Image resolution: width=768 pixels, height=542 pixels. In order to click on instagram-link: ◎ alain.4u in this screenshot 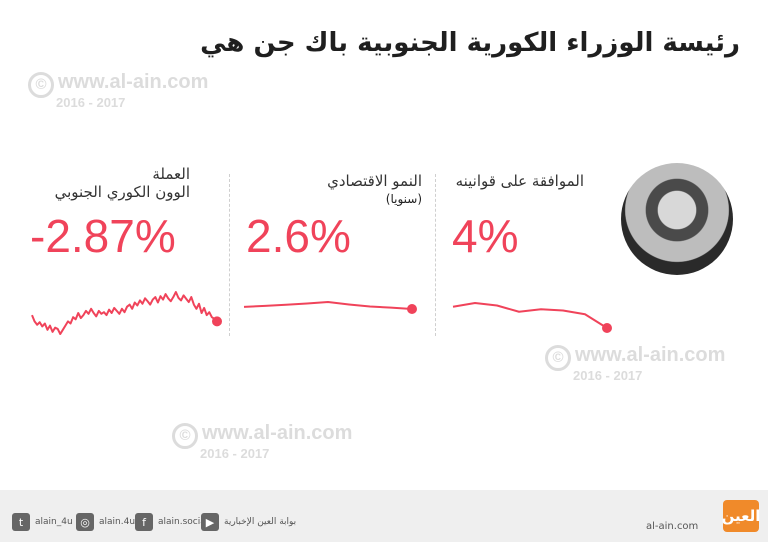, I will do `click(105, 522)`.